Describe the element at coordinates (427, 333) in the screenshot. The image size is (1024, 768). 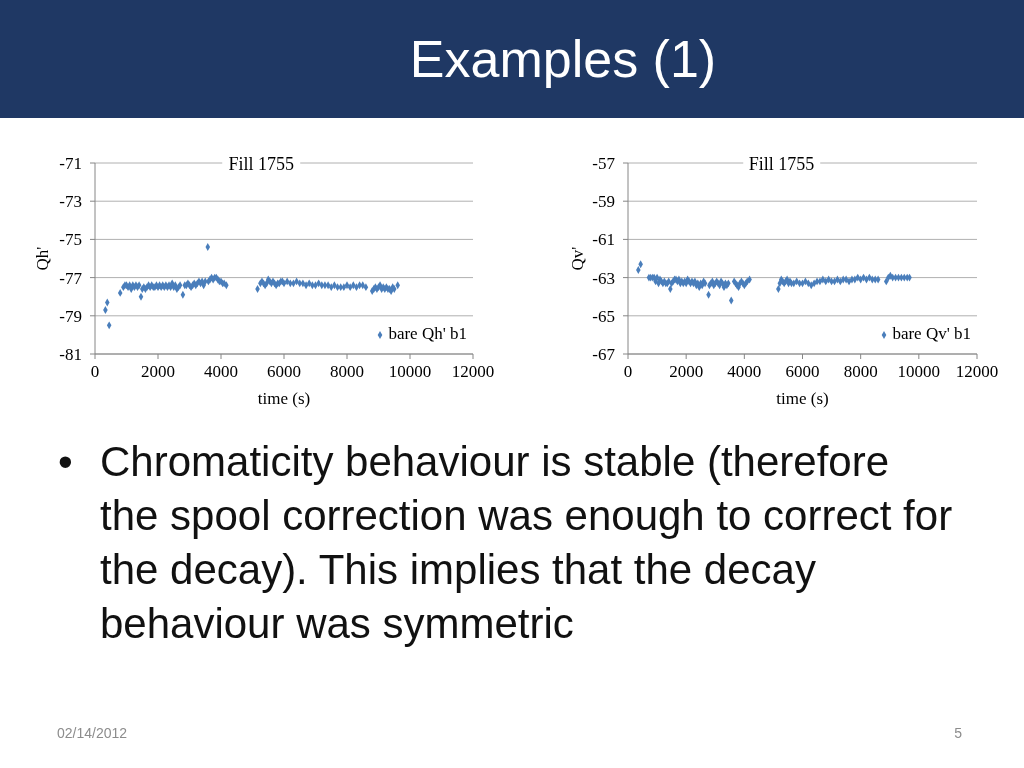
I see `legend-label: bare Qh' b1` at that location.